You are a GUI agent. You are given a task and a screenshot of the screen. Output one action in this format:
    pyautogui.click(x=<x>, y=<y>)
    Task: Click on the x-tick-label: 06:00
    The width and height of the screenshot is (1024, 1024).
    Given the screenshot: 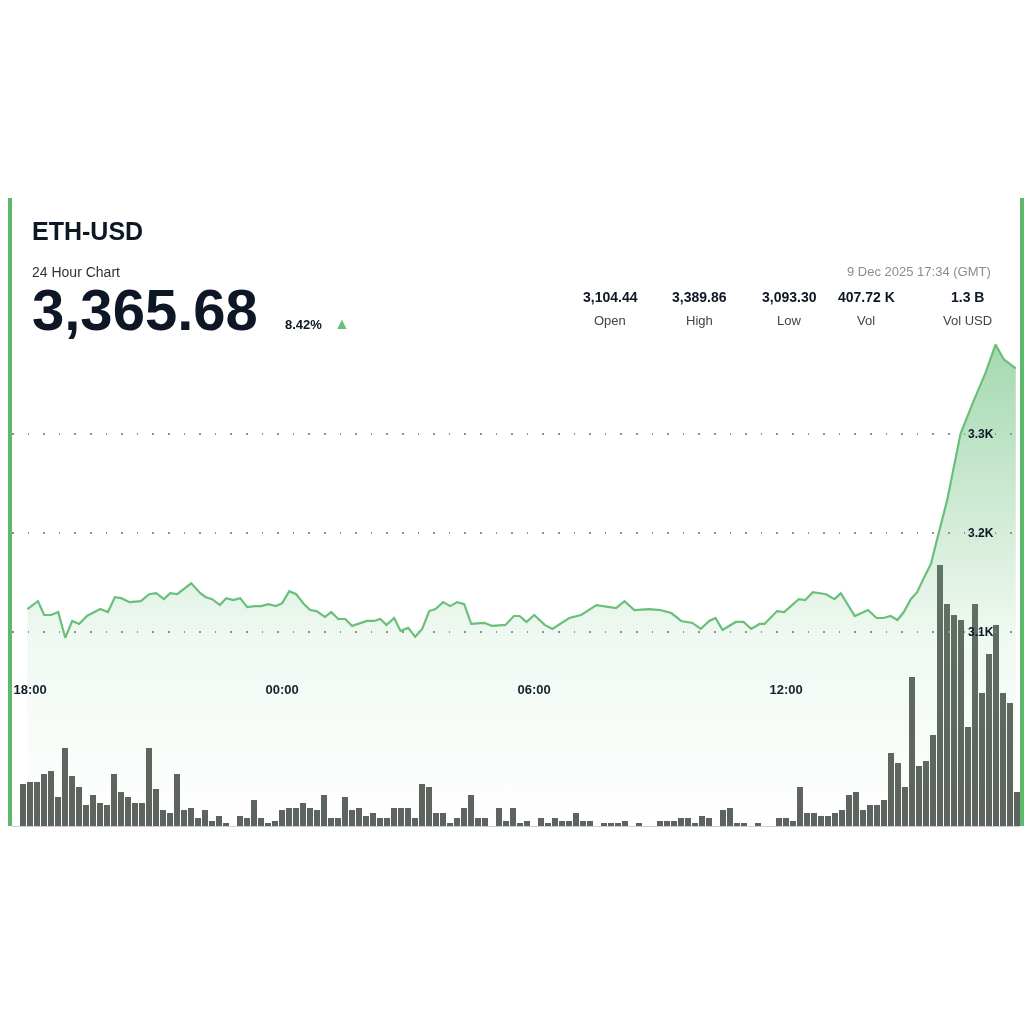 What is the action you would take?
    pyautogui.click(x=534, y=689)
    